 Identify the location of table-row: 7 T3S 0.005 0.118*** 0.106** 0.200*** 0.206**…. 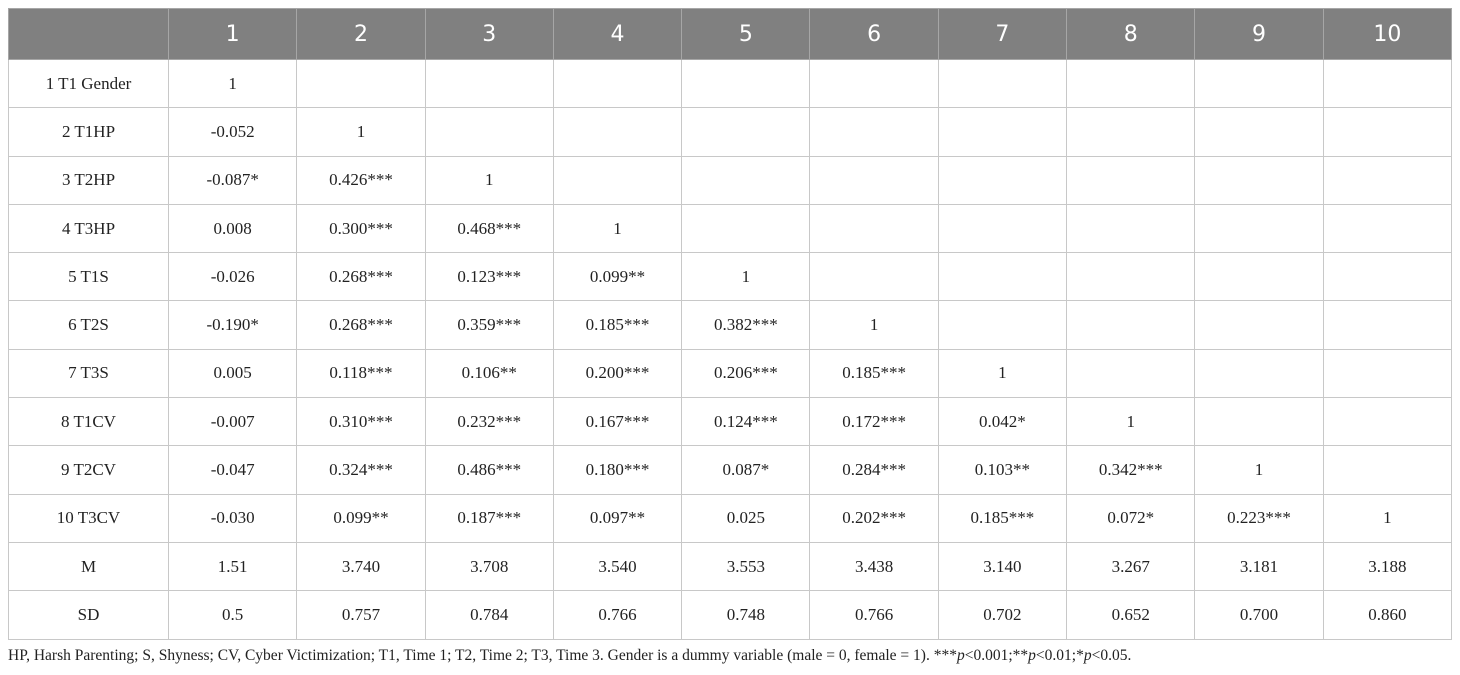
(730, 373).